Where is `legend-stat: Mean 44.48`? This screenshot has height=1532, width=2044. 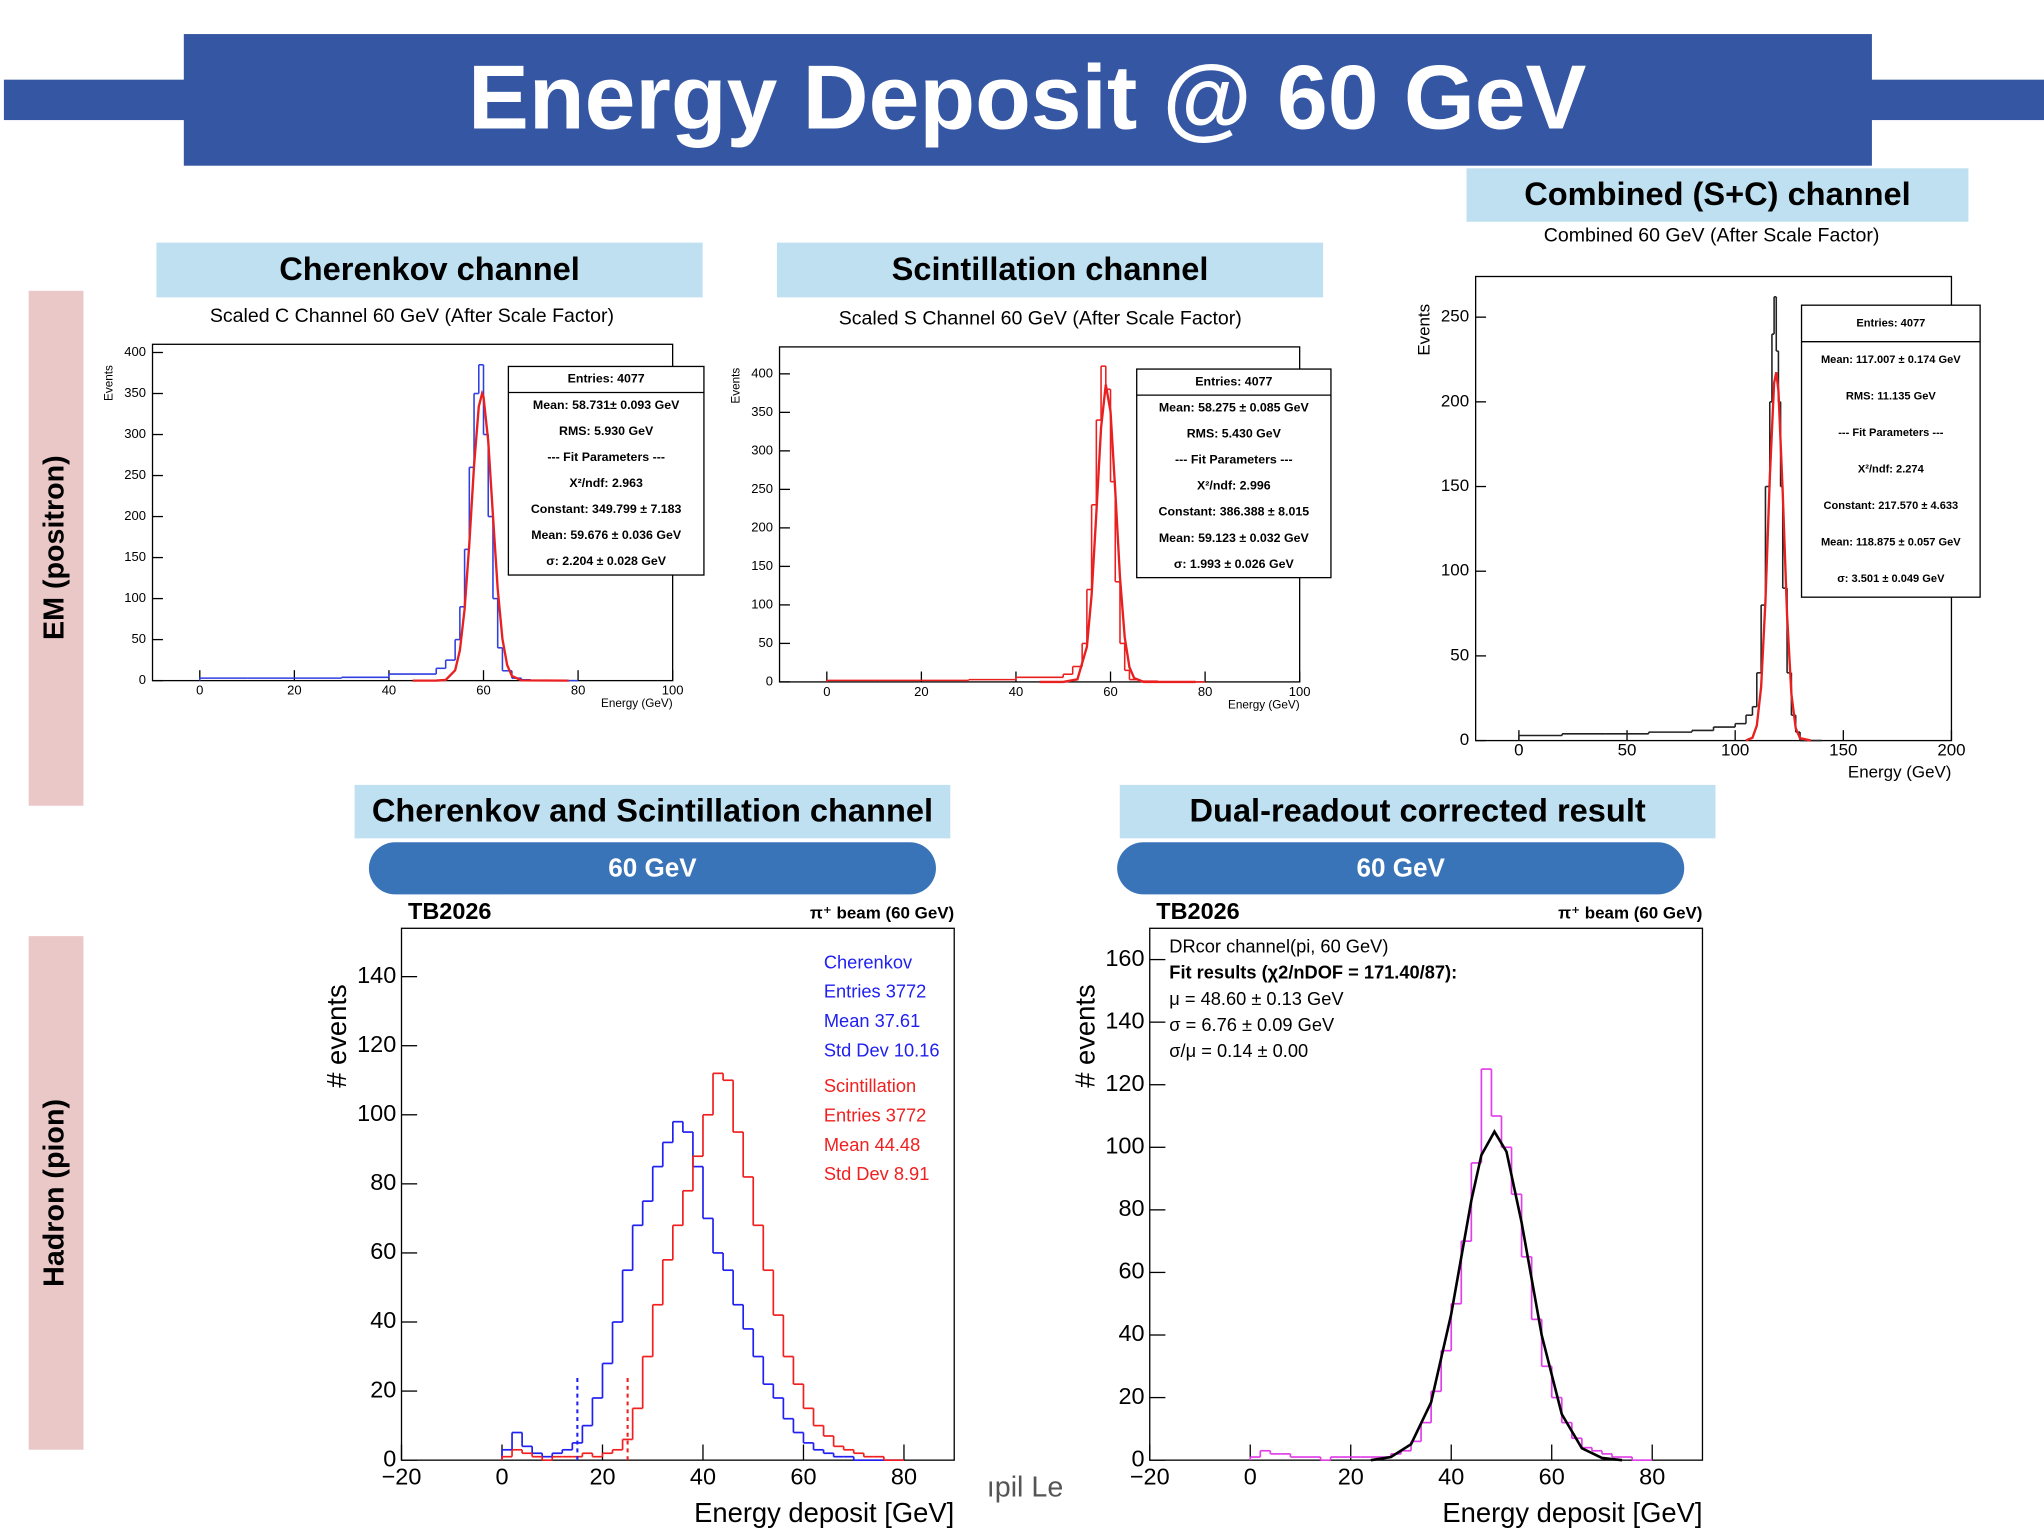
legend-stat: Mean 44.48 is located at coordinates (872, 1144).